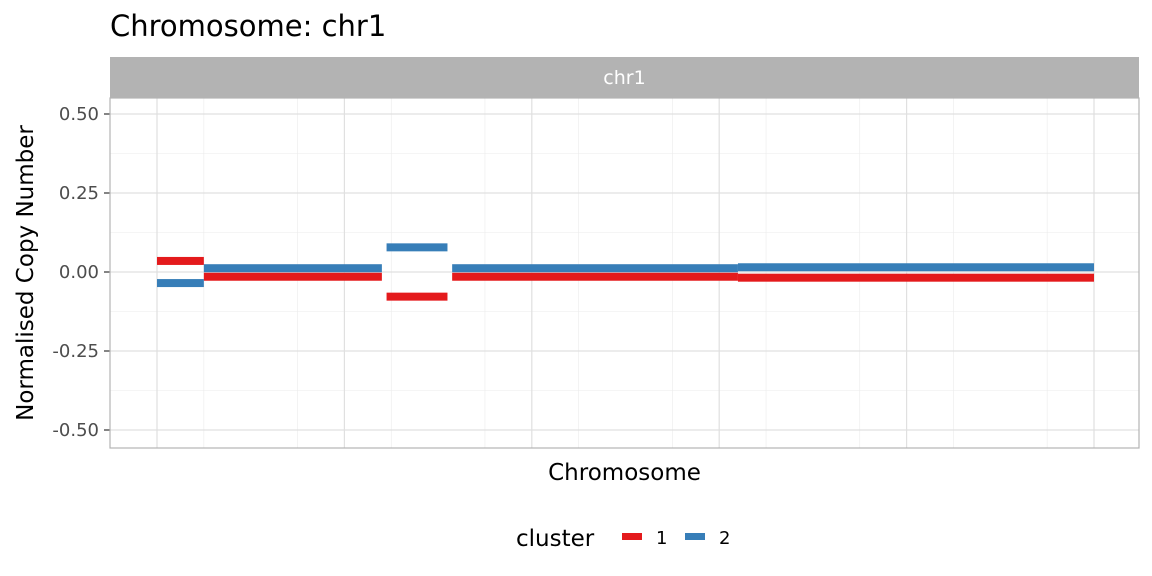 This screenshot has height=576, width=1152. Describe the element at coordinates (624, 473) in the screenshot. I see `x-axis-title: Chromosome` at that location.